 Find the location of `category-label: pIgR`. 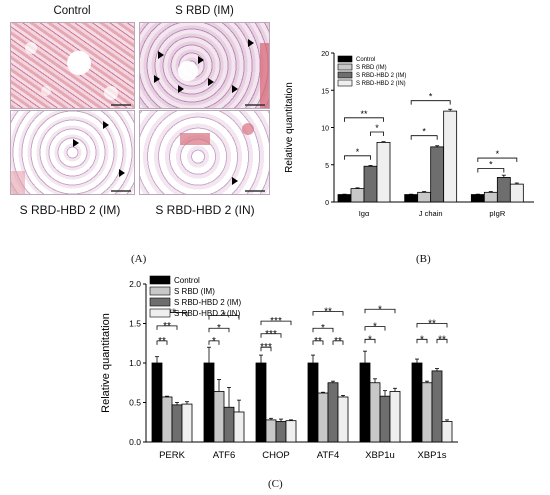

category-label: pIgR is located at coordinates (497, 213).